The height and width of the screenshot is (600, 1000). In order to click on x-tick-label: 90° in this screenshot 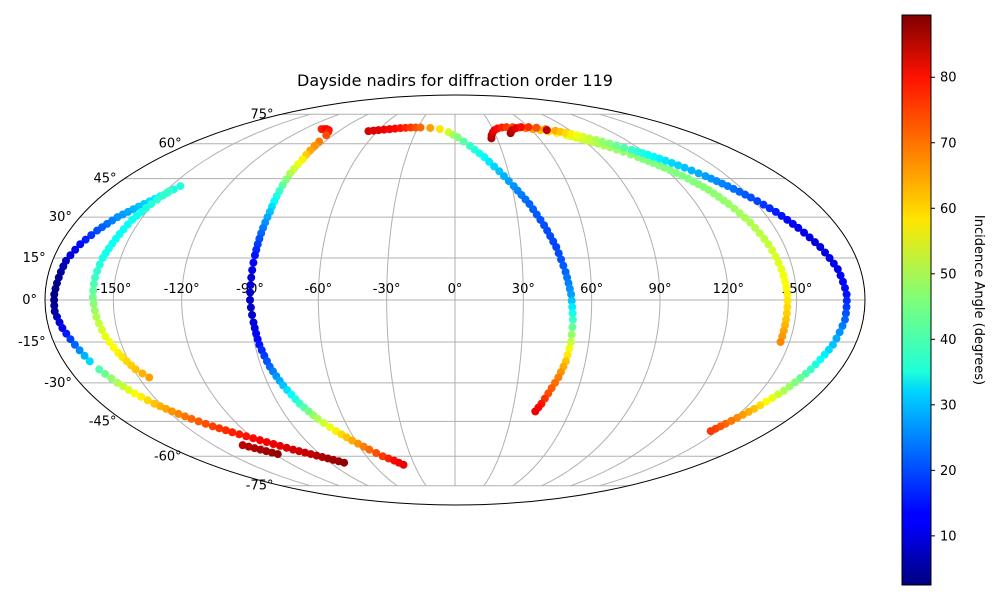, I will do `click(659, 289)`.